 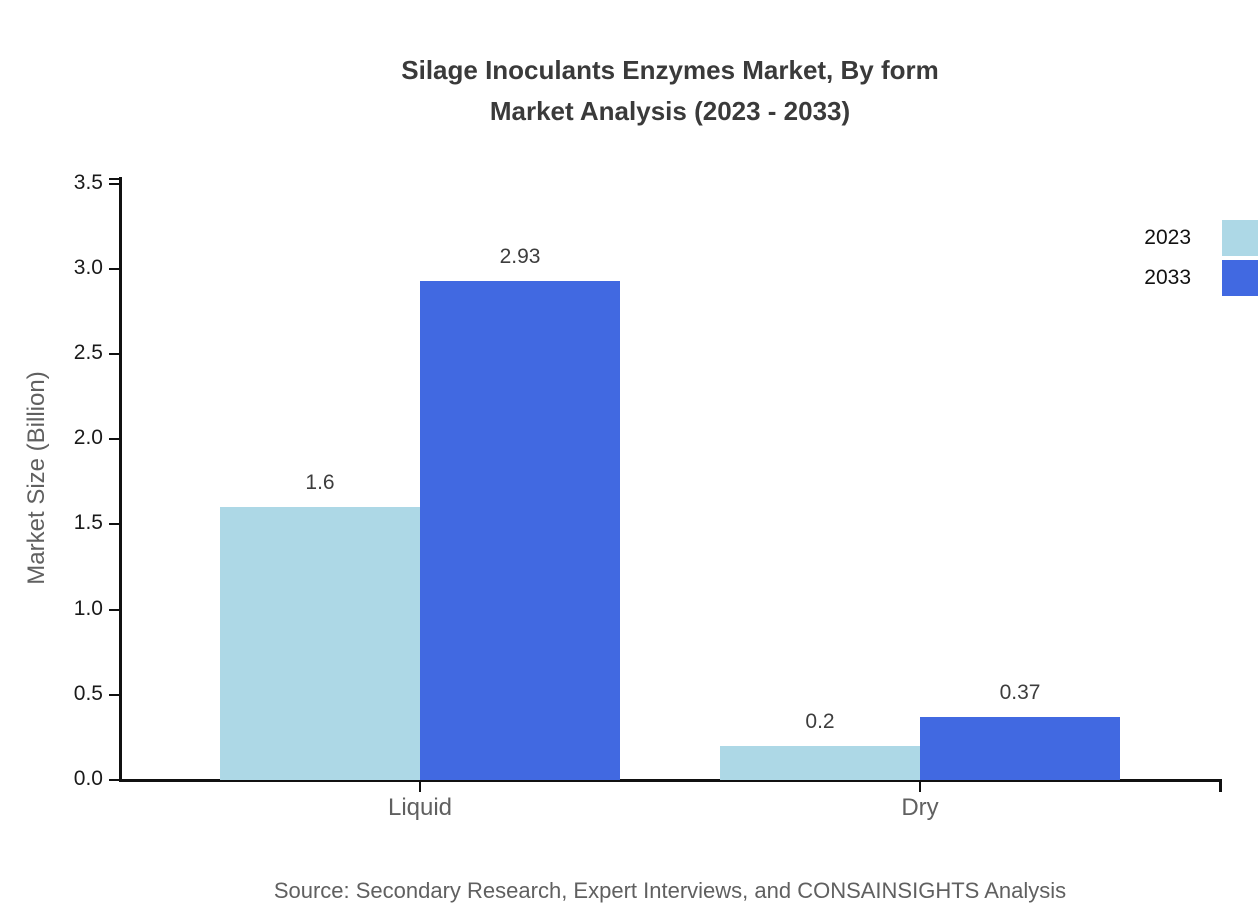 What do you see at coordinates (520, 256) in the screenshot?
I see `bar-value-label: 2.93` at bounding box center [520, 256].